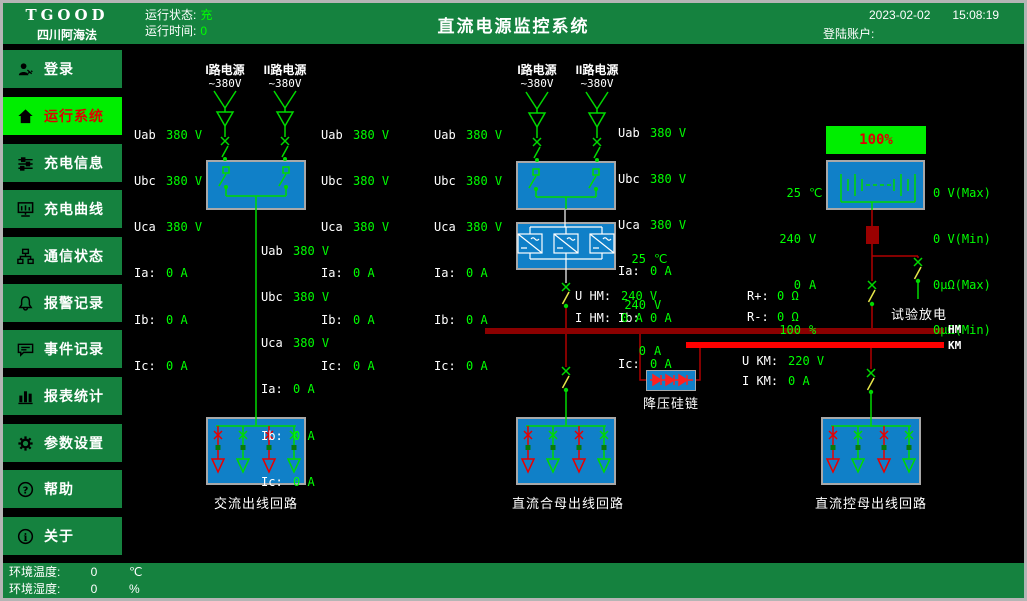 This screenshot has width=1027, height=601. I want to click on ctrl-outgoing-box, so click(871, 451).